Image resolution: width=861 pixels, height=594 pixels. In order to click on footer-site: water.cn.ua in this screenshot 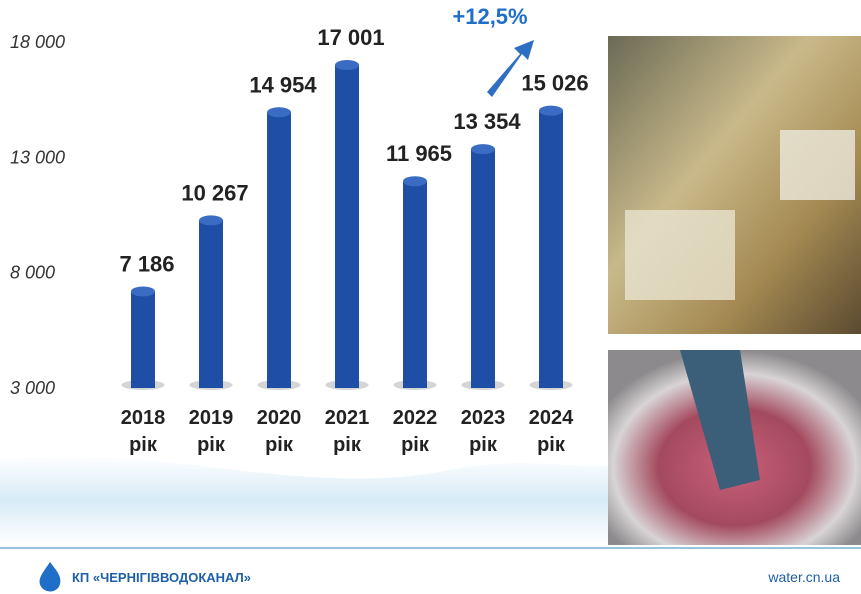, I will do `click(803, 577)`.